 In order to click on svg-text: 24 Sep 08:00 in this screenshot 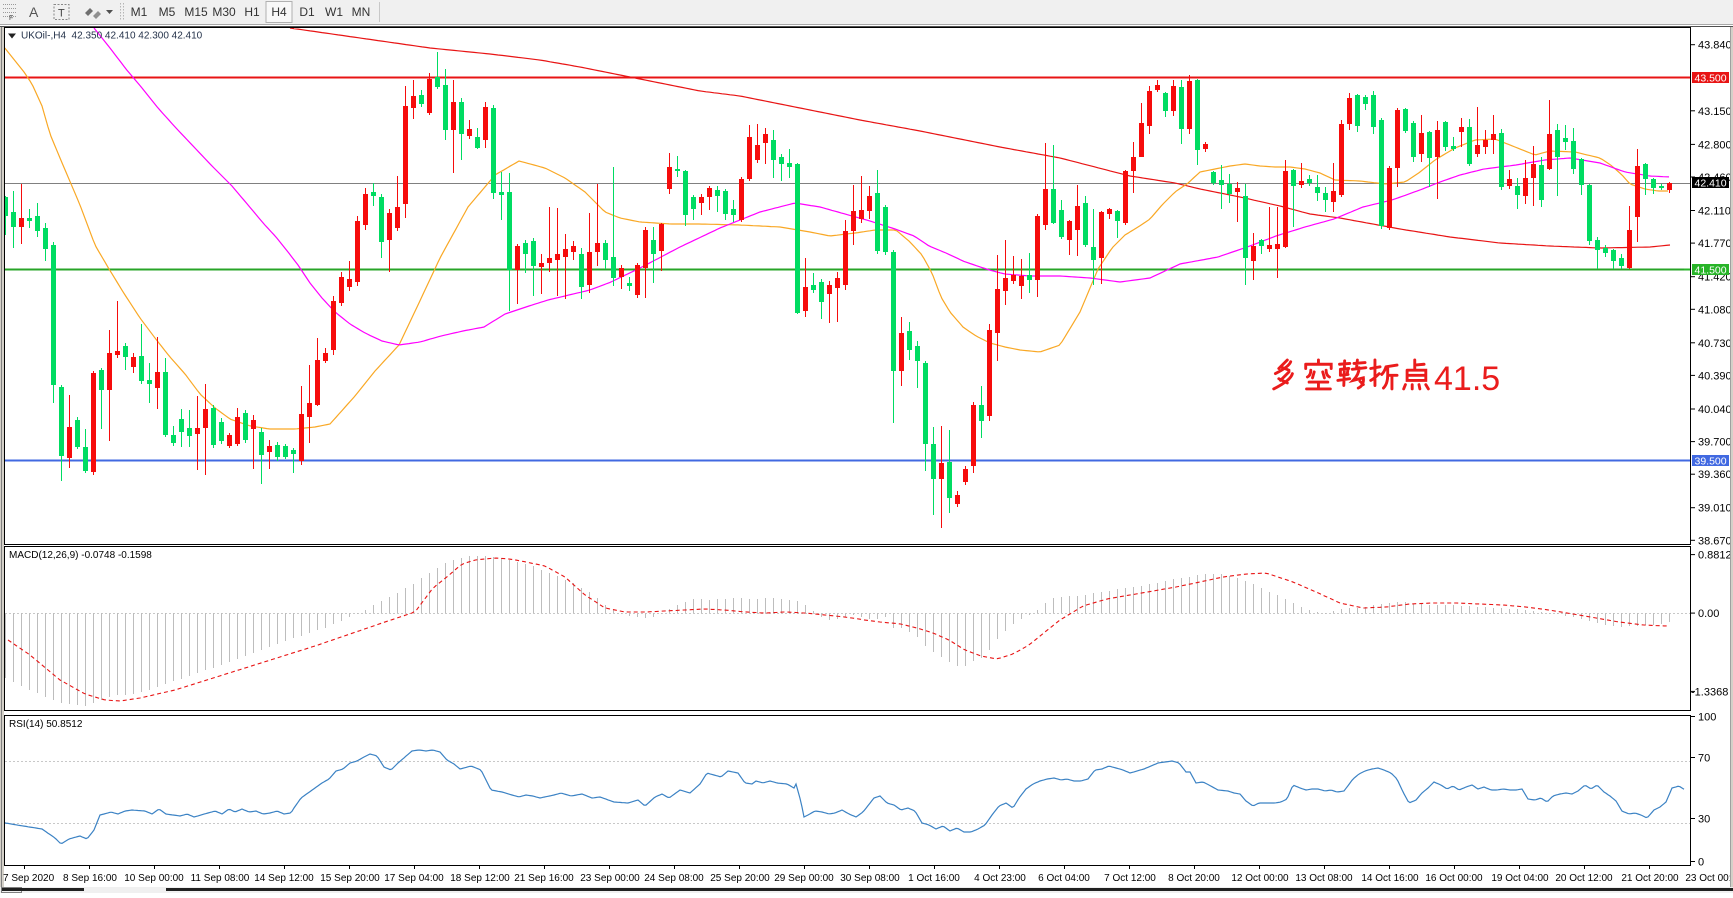, I will do `click(674, 878)`.